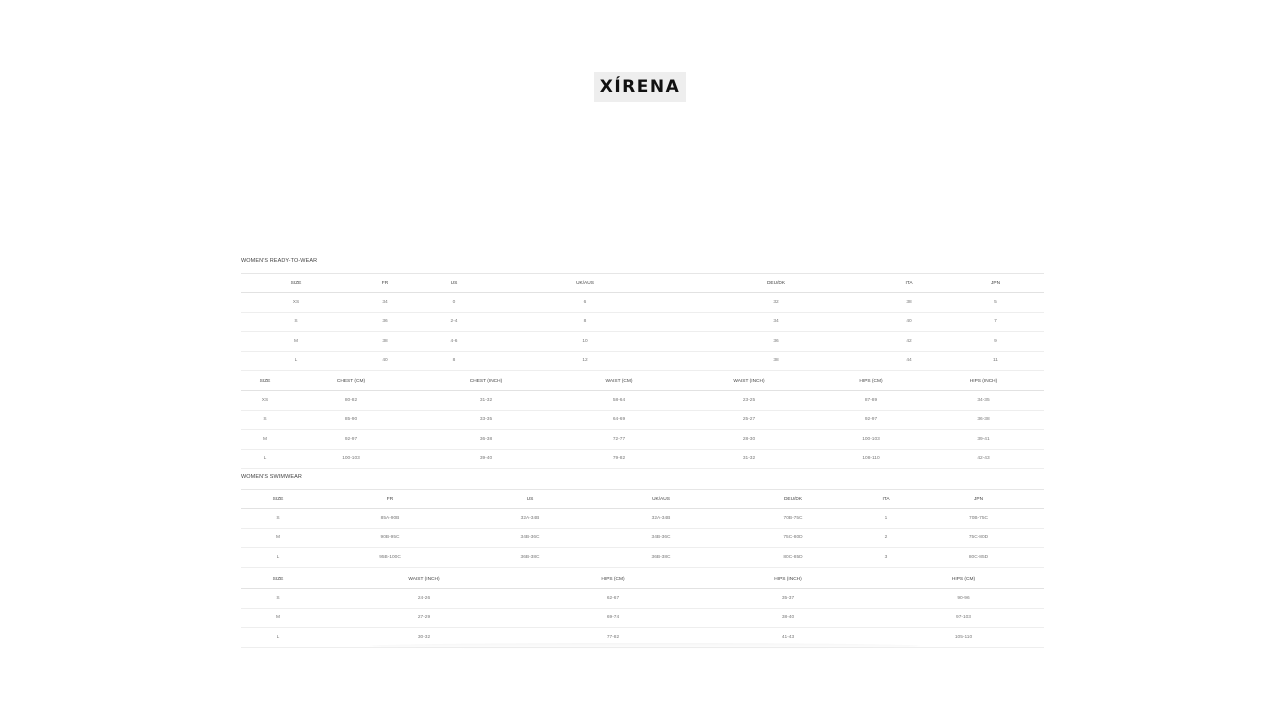 Image resolution: width=1280 pixels, height=720 pixels. I want to click on table-cell: 10, so click(585, 341).